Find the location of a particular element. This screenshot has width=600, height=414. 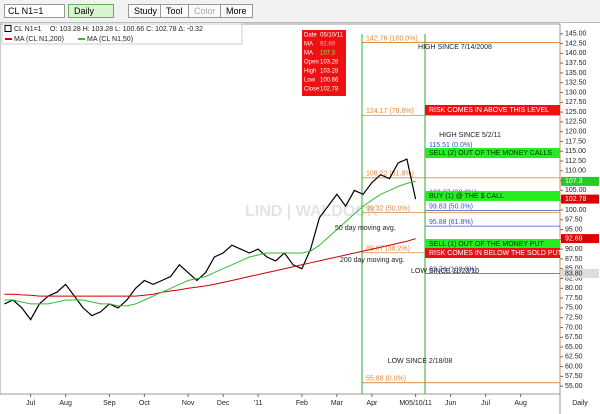

info-value: 103.28 is located at coordinates (329, 63).